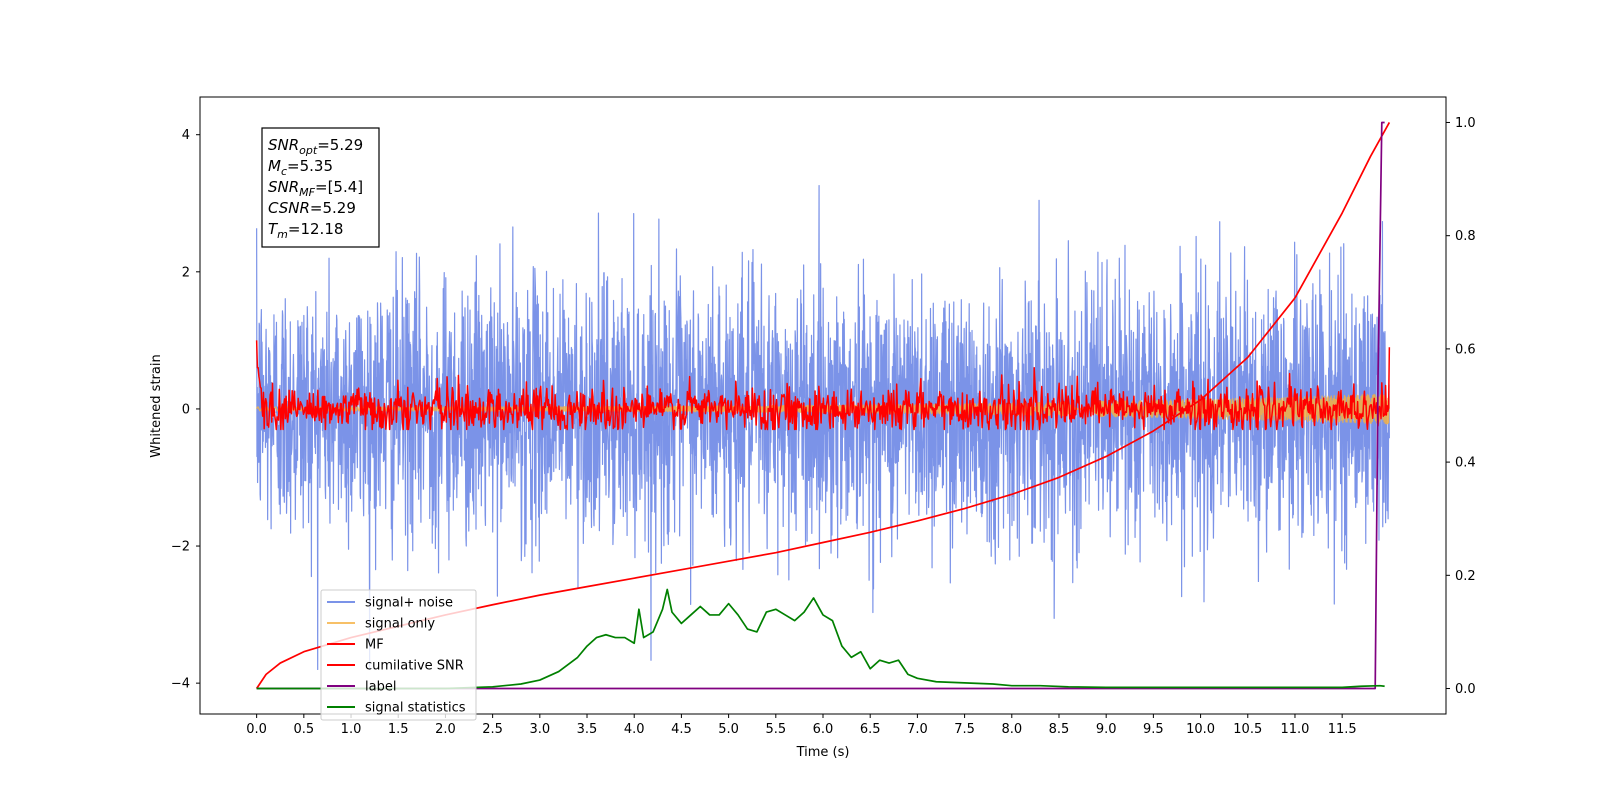 The height and width of the screenshot is (800, 1600). I want to click on legend-frame, so click(398, 655).